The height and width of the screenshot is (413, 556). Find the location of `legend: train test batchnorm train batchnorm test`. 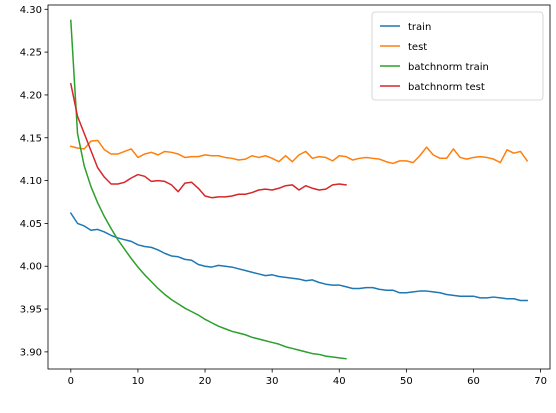

legend: train test batchnorm train batchnorm test is located at coordinates (457, 56).